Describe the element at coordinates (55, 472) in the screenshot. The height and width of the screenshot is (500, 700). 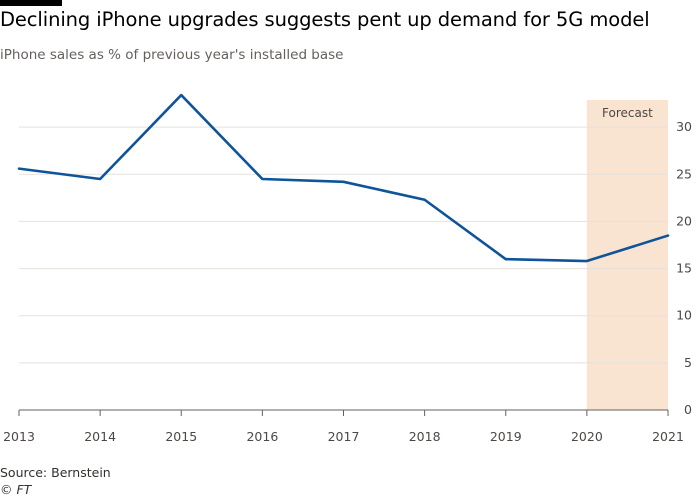
I see `source-note: Source: Bernstein` at that location.